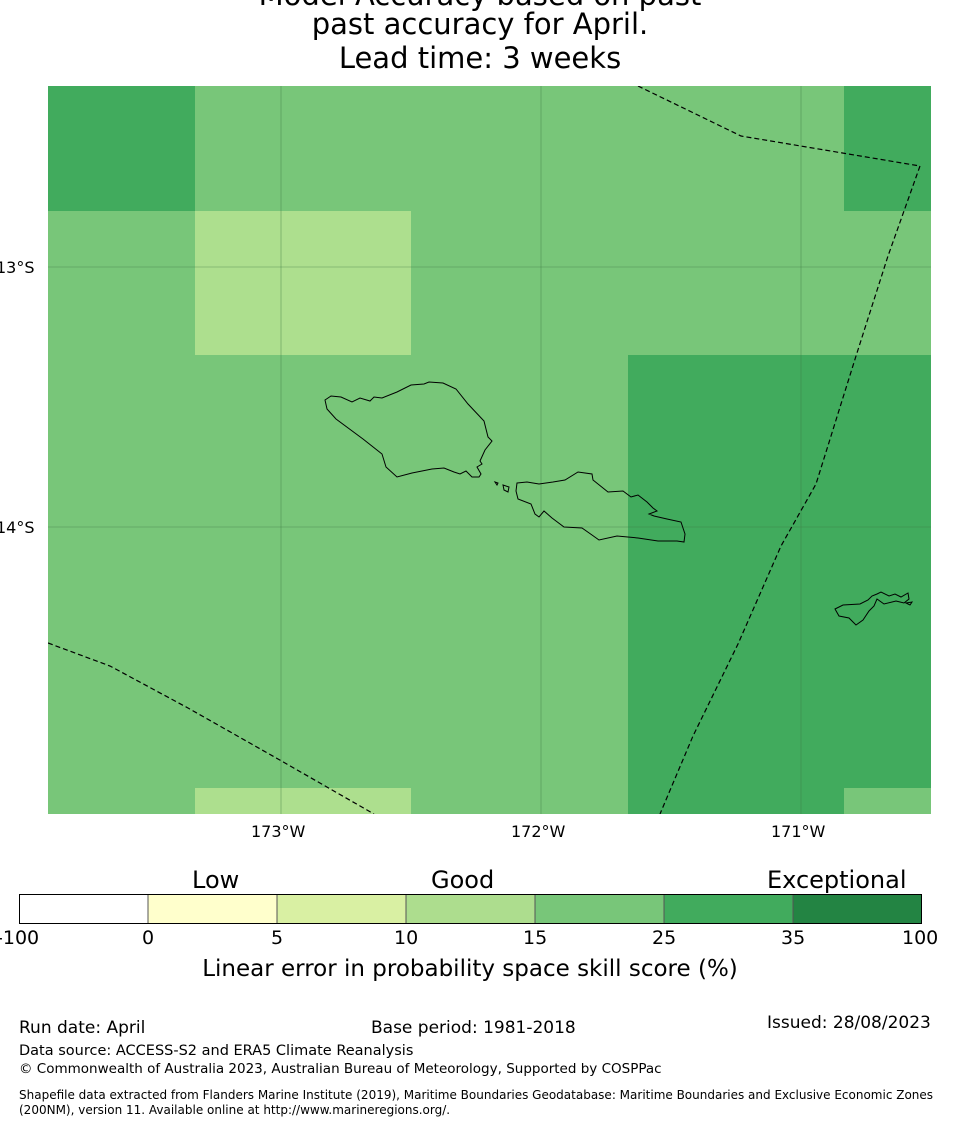 Image resolution: width=960 pixels, height=1125 pixels. Describe the element at coordinates (793, 938) in the screenshot. I see `colorbar-tick: 35` at that location.